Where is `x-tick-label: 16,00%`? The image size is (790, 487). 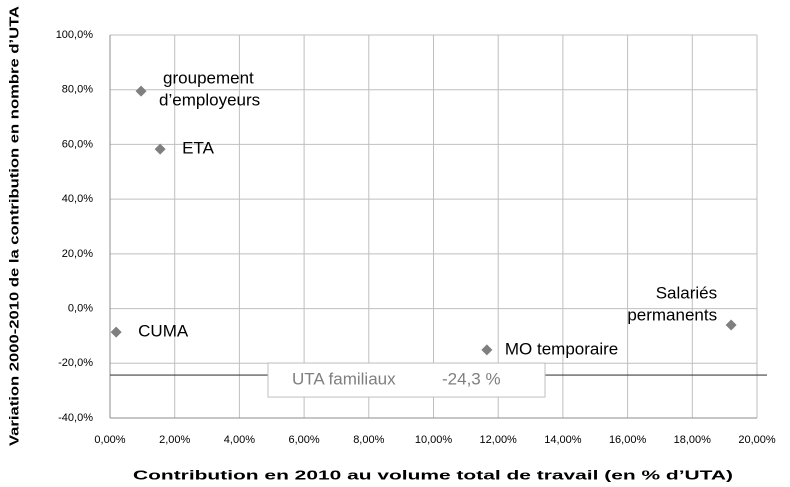 x-tick-label: 16,00% is located at coordinates (628, 440).